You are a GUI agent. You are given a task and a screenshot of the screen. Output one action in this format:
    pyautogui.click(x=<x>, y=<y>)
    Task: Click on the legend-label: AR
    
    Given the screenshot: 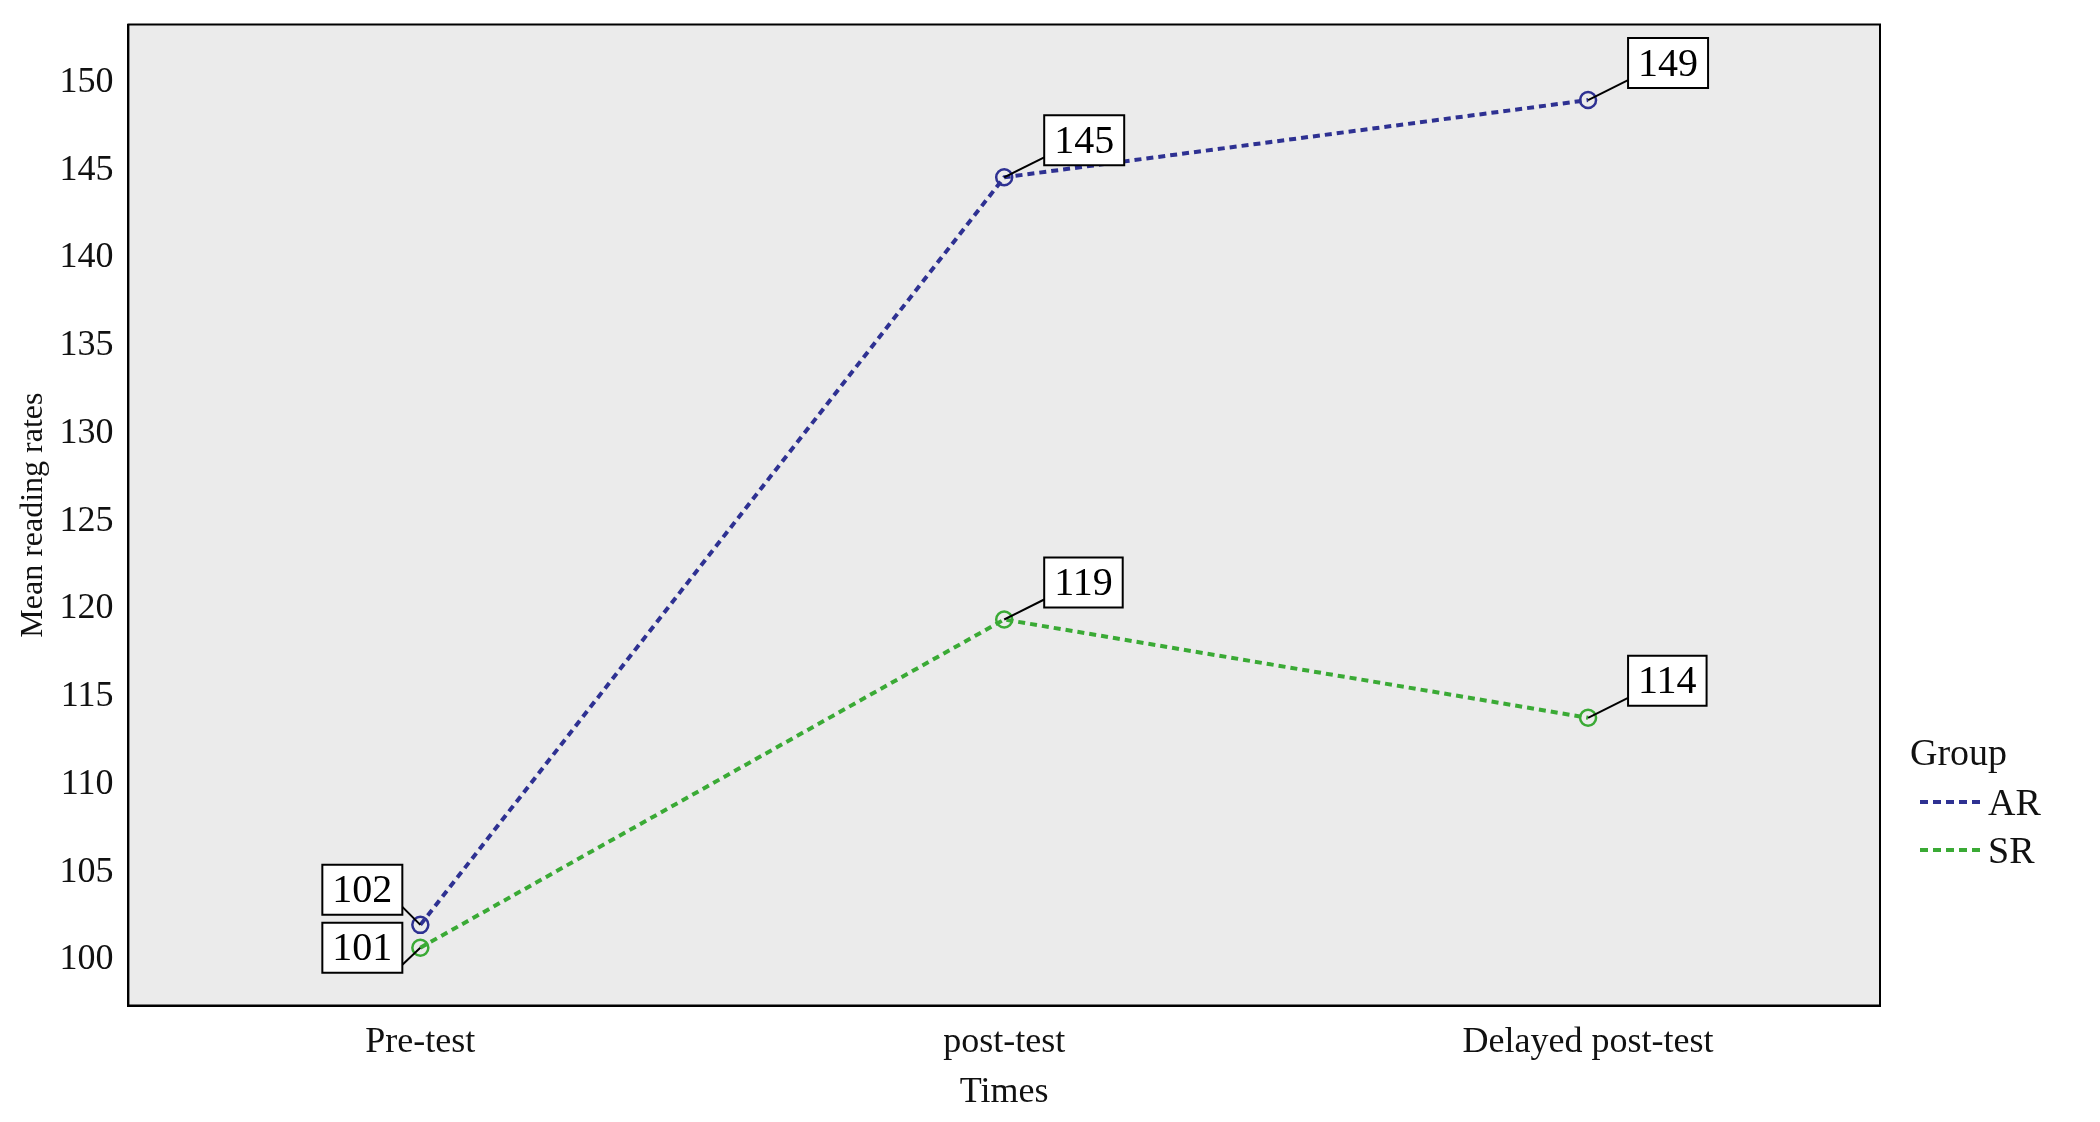 What is the action you would take?
    pyautogui.click(x=2014, y=802)
    